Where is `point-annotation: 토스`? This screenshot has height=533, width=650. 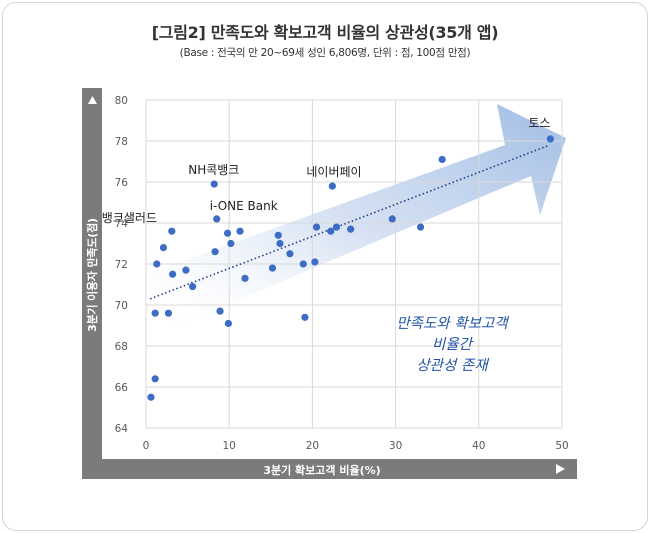
point-annotation: 토스 is located at coordinates (539, 123).